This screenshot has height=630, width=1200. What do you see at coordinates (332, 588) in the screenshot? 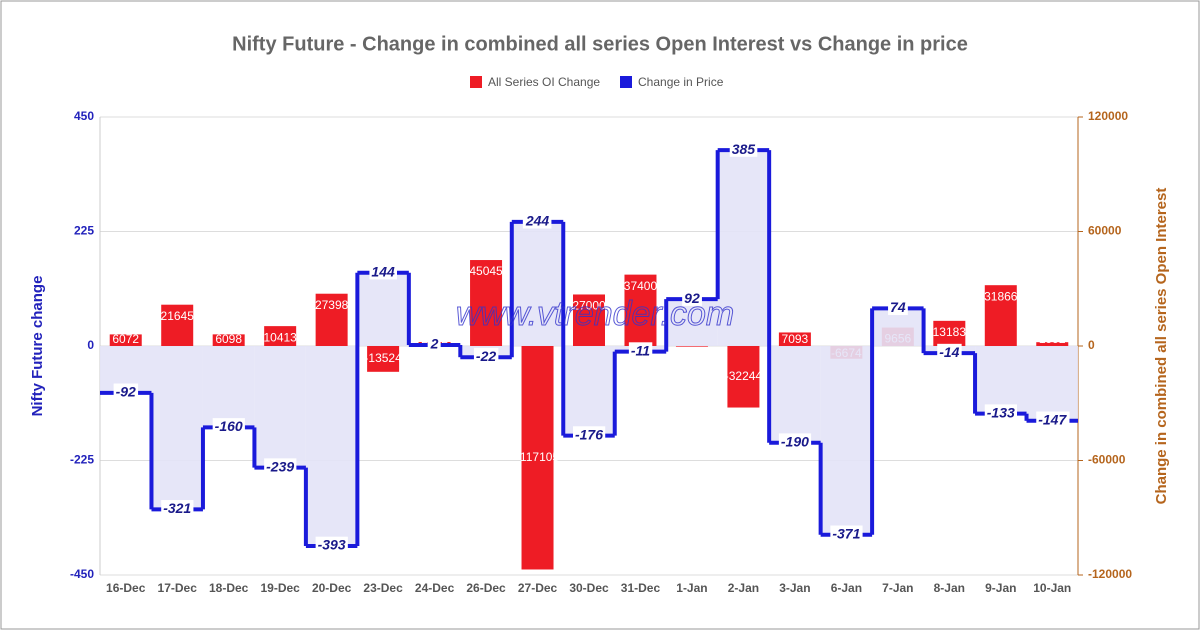
I see `x-tick-label: 20-Dec` at bounding box center [332, 588].